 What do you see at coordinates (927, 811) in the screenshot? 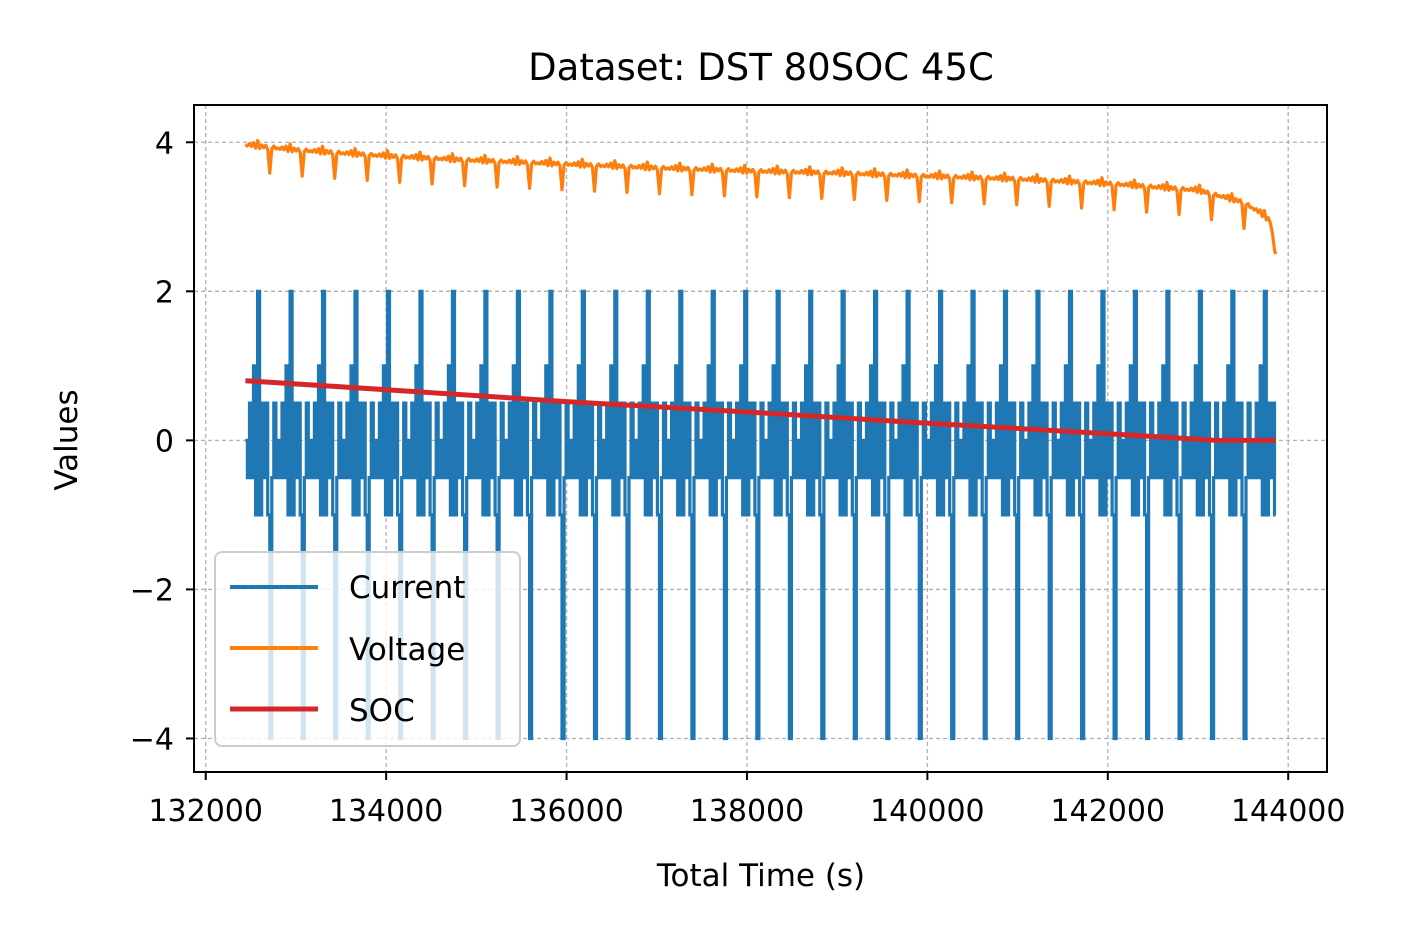
I see `x-tick-label: 140000` at bounding box center [927, 811].